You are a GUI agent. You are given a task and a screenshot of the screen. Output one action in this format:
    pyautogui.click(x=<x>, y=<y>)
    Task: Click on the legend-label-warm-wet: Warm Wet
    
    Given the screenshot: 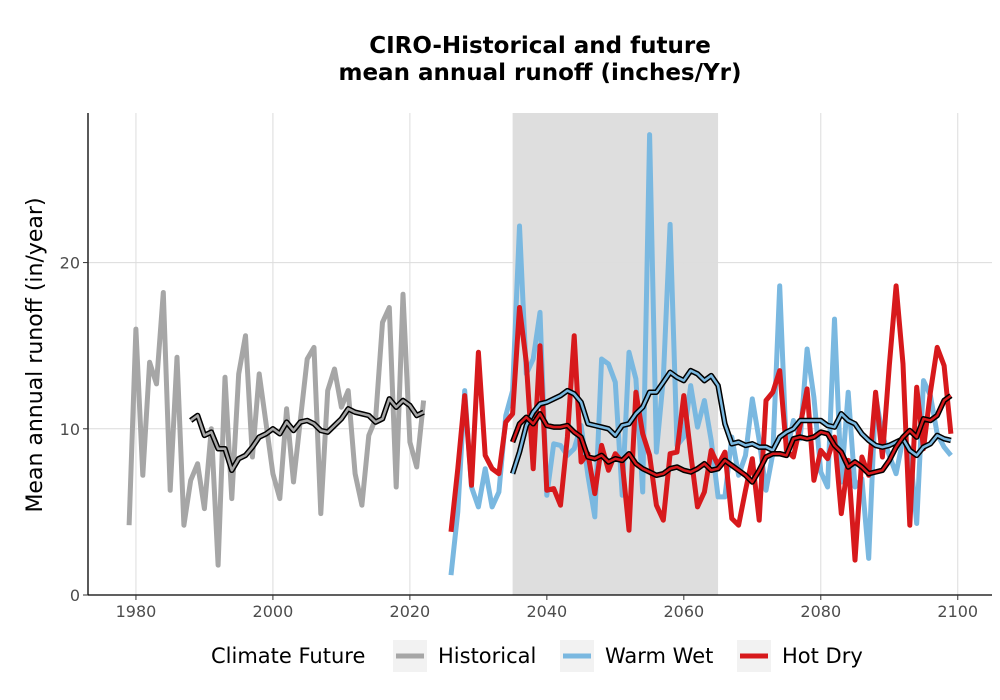 What is the action you would take?
    pyautogui.click(x=659, y=656)
    